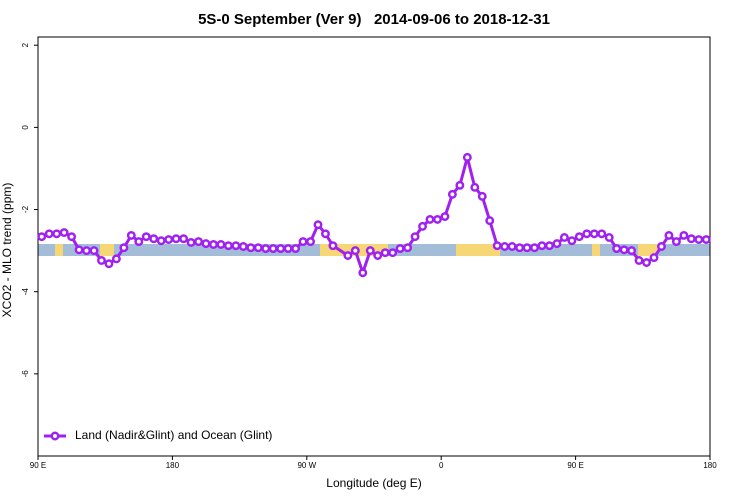 The image size is (750, 500). I want to click on y-tick-label: 0, so click(25, 127).